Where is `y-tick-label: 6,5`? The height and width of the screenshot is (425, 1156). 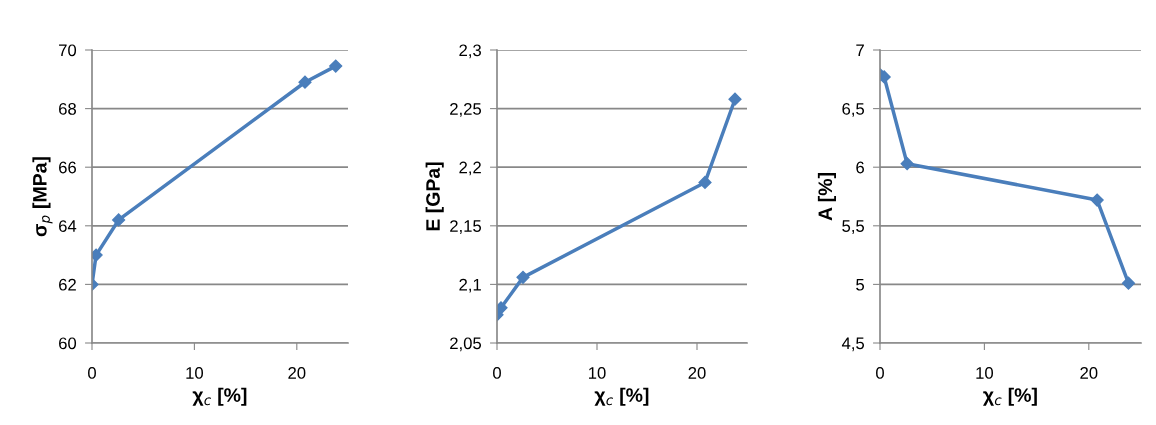
y-tick-label: 6,5 is located at coordinates (853, 110).